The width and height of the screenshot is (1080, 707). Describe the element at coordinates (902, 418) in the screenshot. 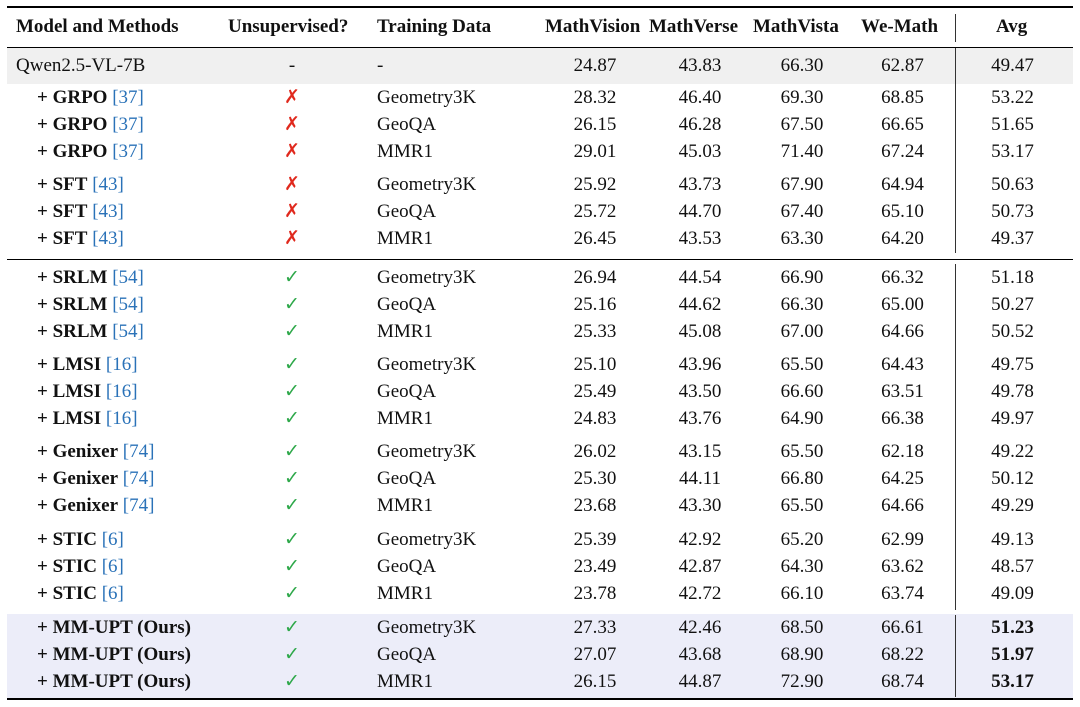

I see `wemath-cell: 66.38` at that location.